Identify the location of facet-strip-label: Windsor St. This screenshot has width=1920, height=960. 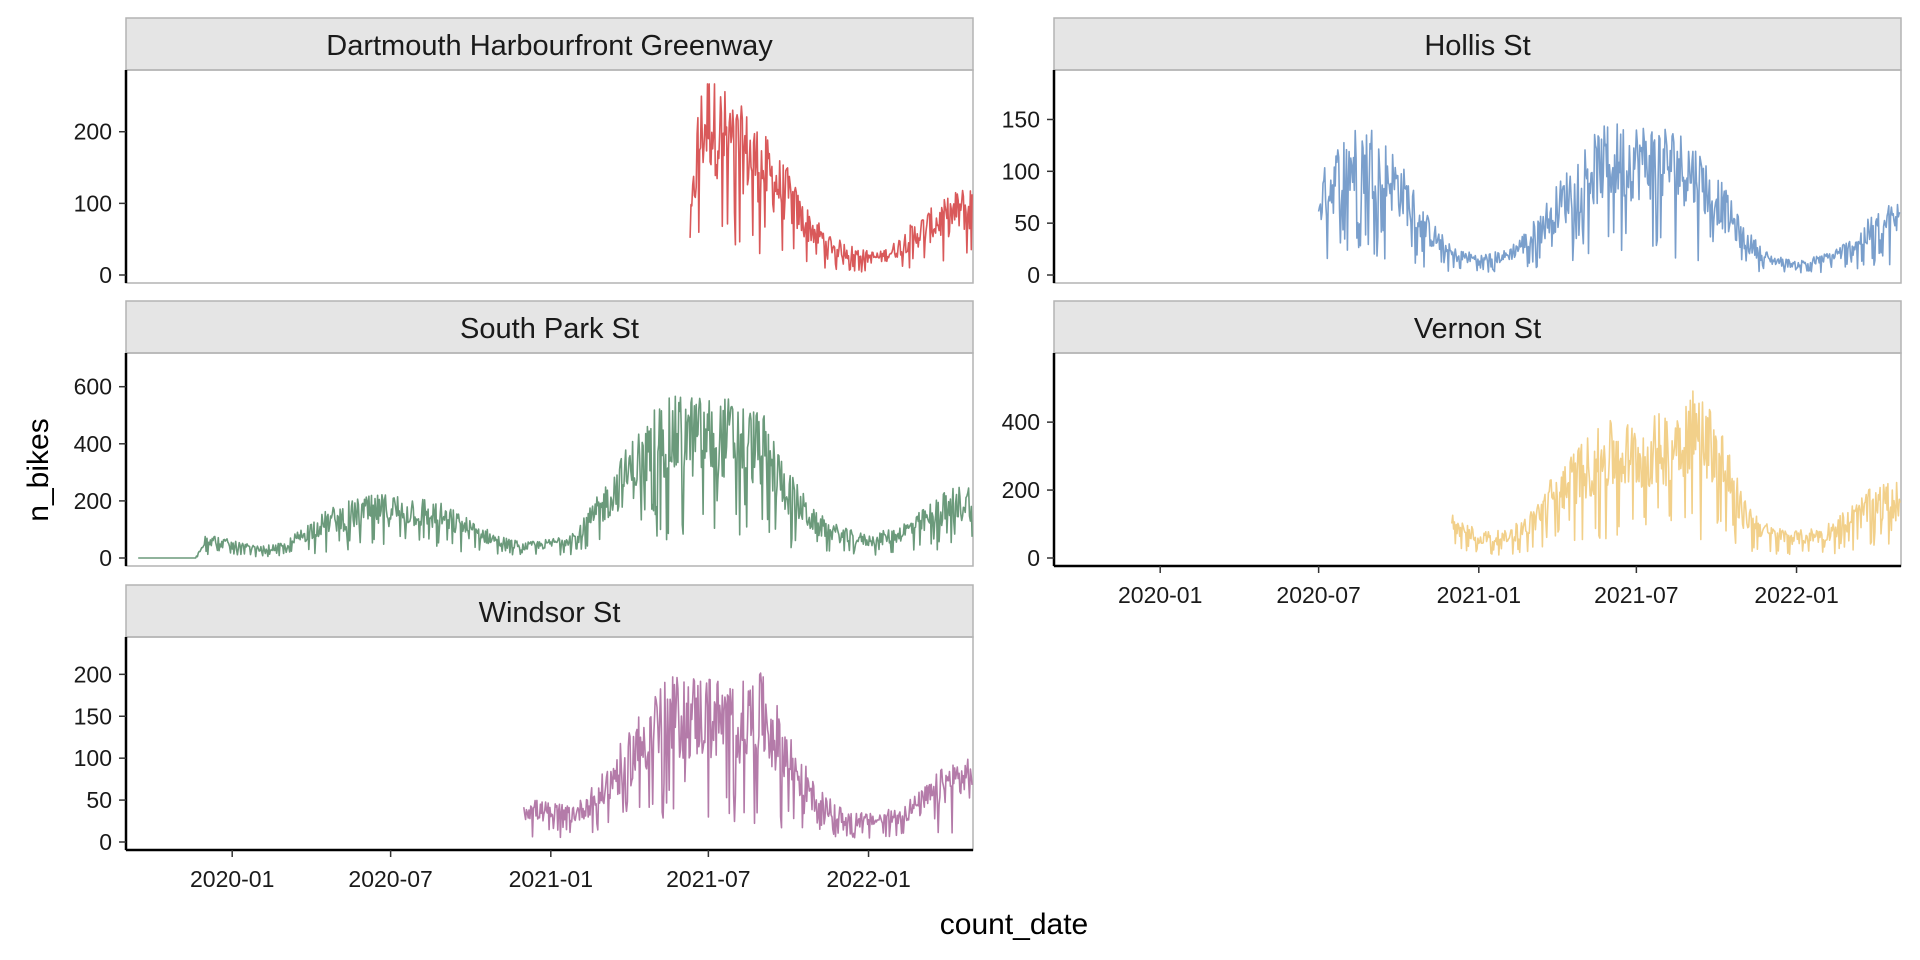
(550, 613).